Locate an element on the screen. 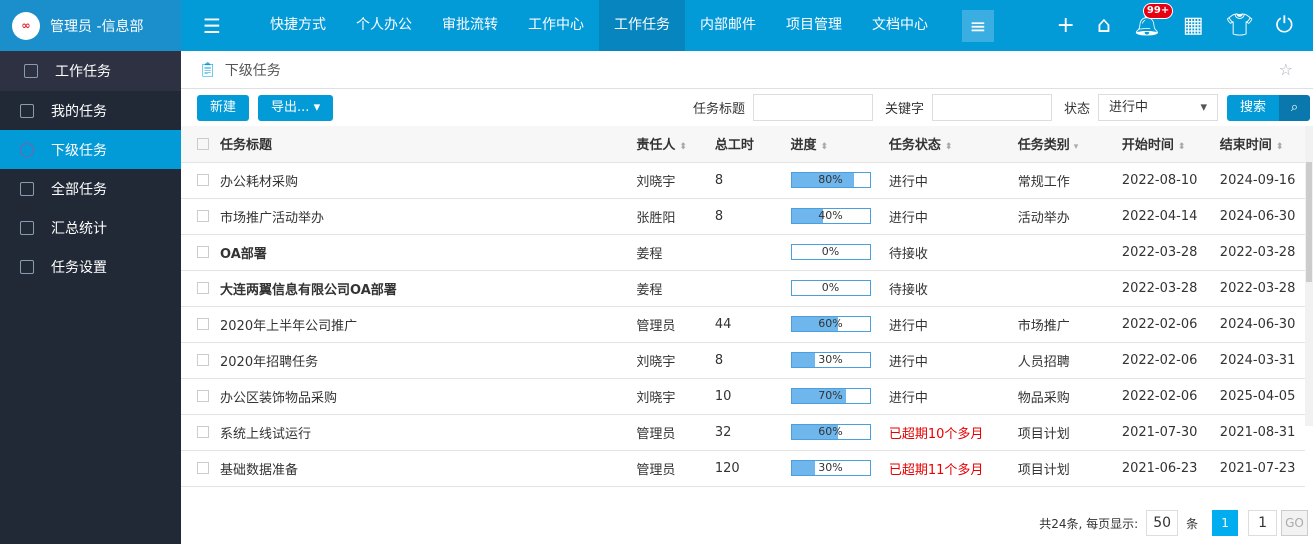 This screenshot has height=544, width=1313. goto-page-input: 1 is located at coordinates (1262, 523).